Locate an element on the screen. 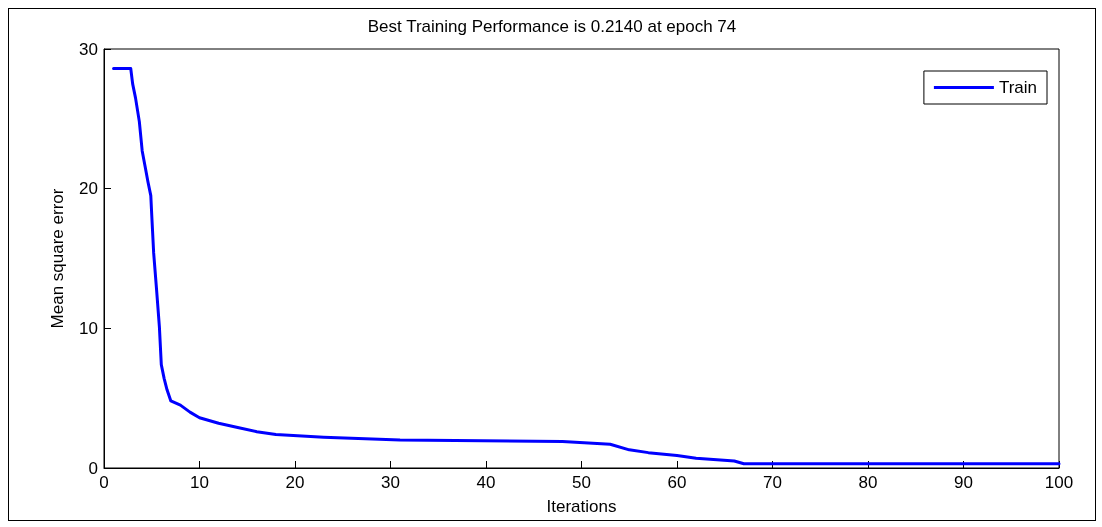 Image resolution: width=1102 pixels, height=527 pixels. y-tick-label: 0 is located at coordinates (93, 468).